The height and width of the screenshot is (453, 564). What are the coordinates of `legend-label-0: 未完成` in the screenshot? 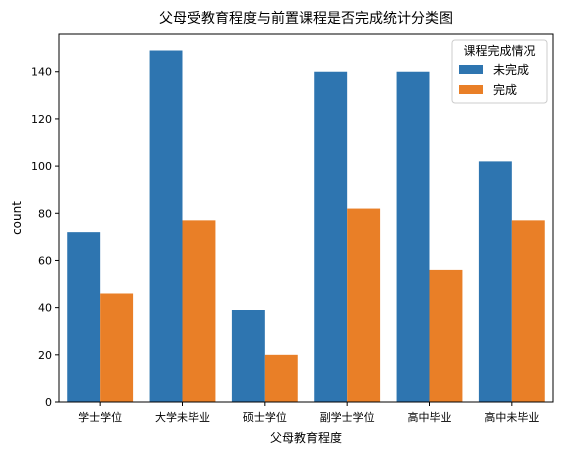 It's located at (511, 69).